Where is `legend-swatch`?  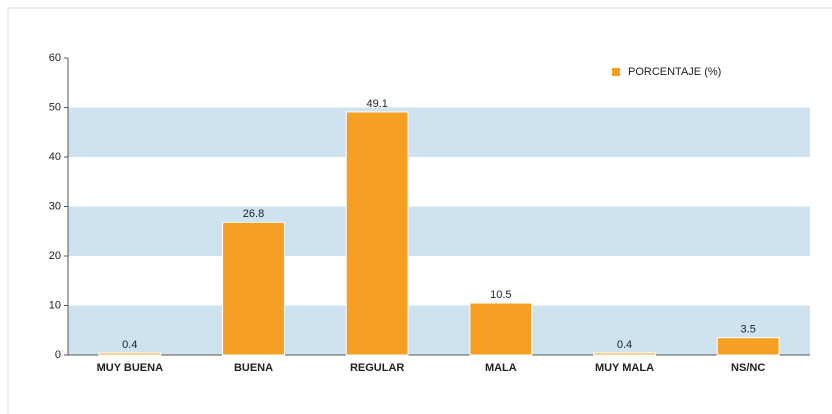
legend-swatch is located at coordinates (616, 72).